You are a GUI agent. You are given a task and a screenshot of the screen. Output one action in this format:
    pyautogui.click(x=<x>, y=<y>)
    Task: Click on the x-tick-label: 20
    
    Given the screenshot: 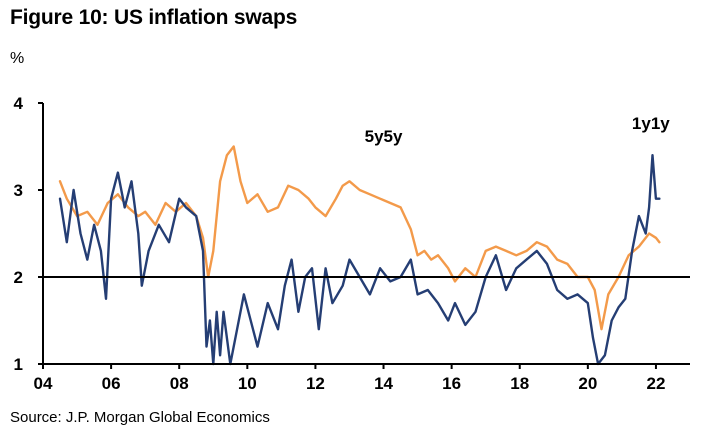 What is the action you would take?
    pyautogui.click(x=587, y=383)
    